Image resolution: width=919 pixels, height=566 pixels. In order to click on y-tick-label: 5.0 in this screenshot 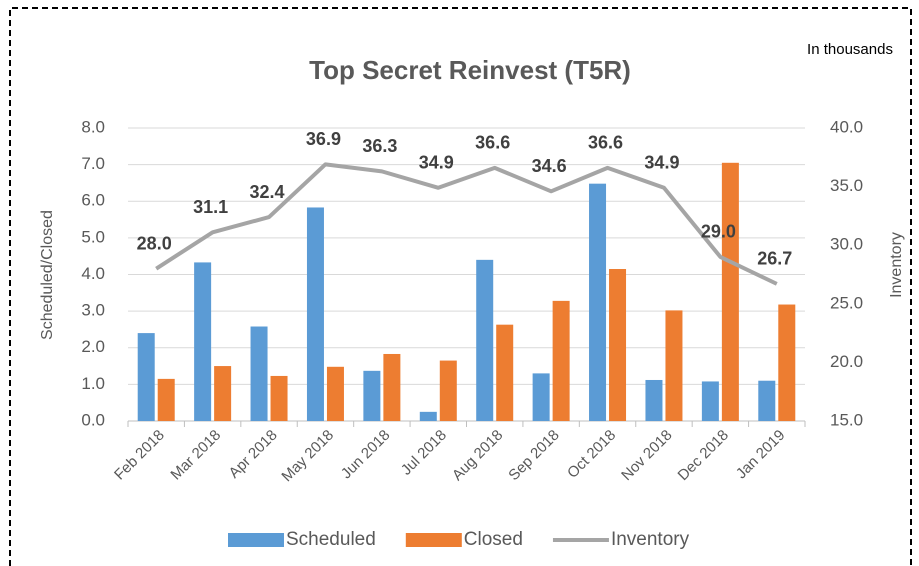, I will do `click(93, 236)`.